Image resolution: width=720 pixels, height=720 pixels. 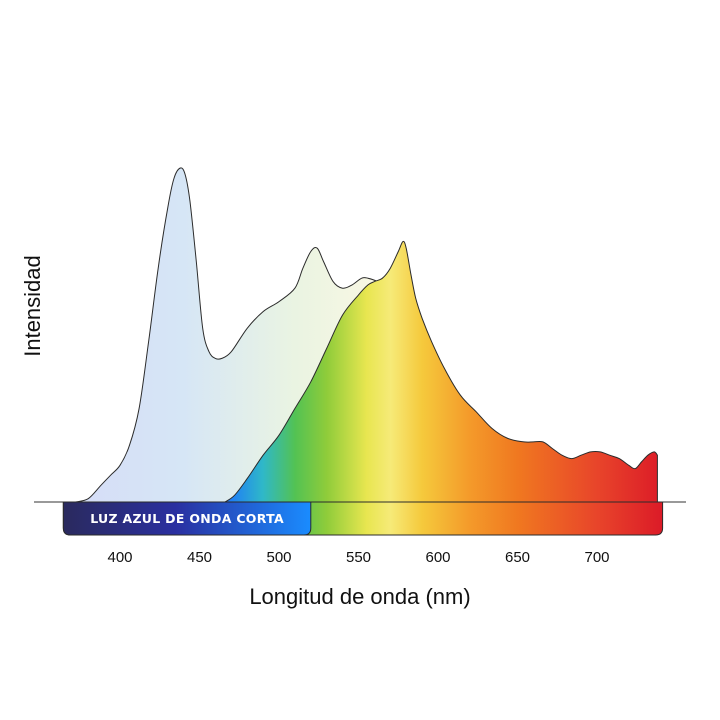 I want to click on short-wave-blue-band: LUZ AZUL DE ONDA CORTA, so click(x=363, y=518).